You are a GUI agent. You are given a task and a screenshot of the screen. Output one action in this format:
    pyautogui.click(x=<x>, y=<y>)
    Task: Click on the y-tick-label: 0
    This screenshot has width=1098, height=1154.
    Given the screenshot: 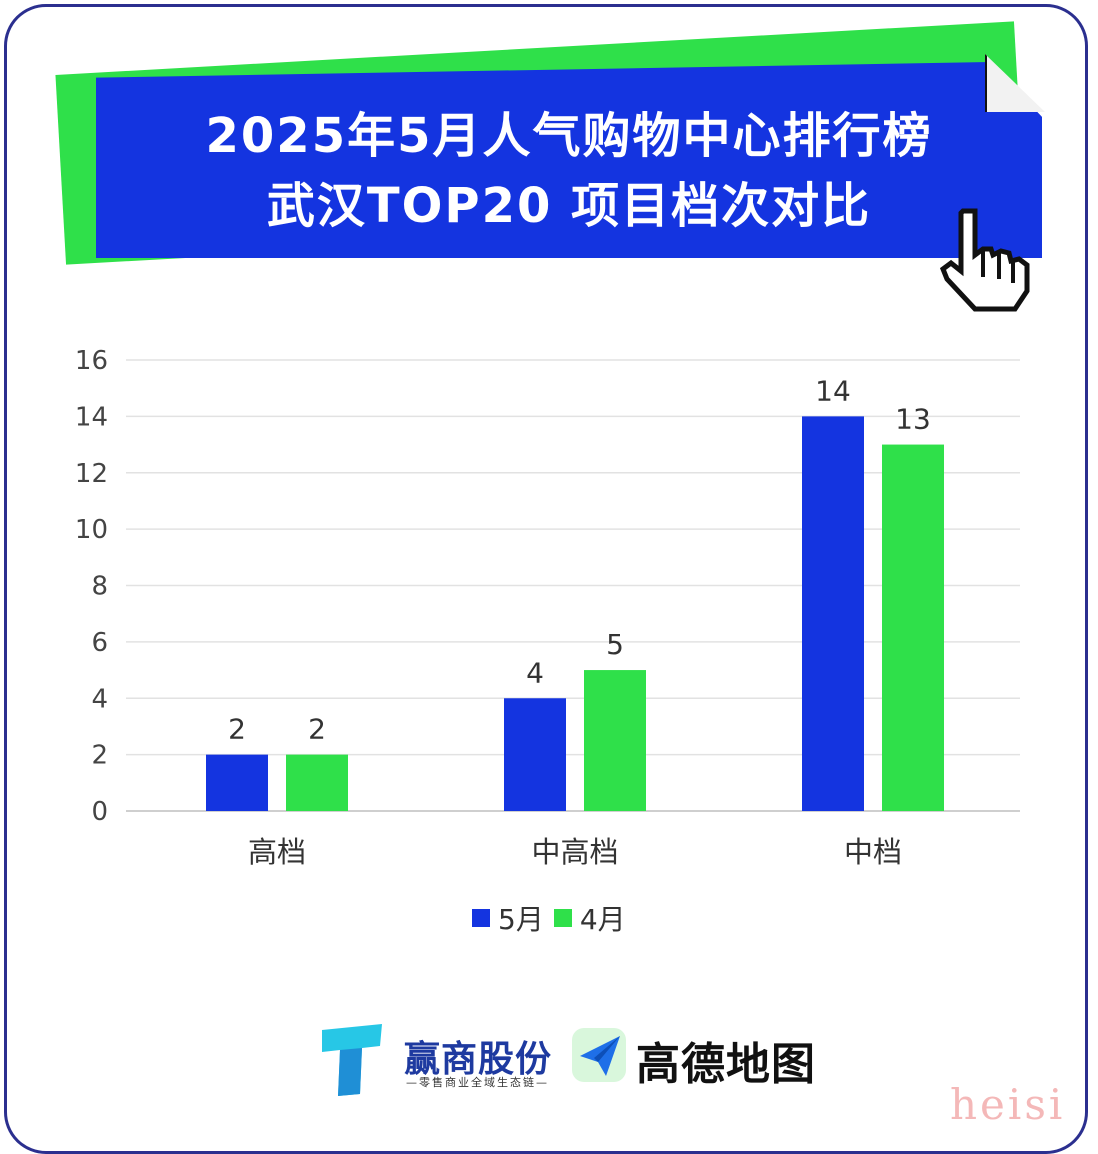 What is the action you would take?
    pyautogui.click(x=99, y=812)
    